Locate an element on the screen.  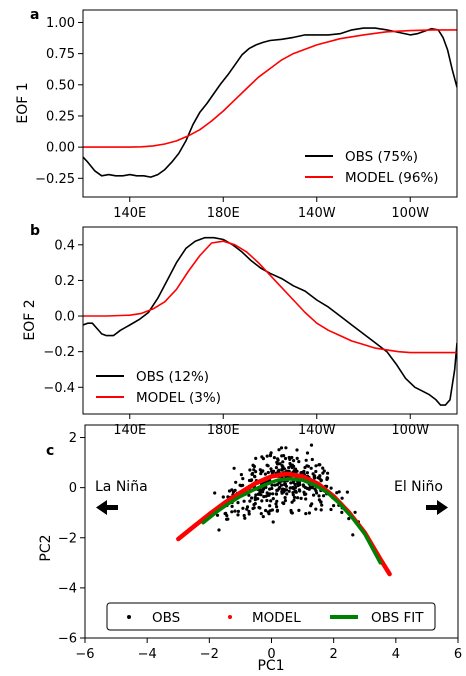
y-tick-label: −0.25 is located at coordinates (55, 179).